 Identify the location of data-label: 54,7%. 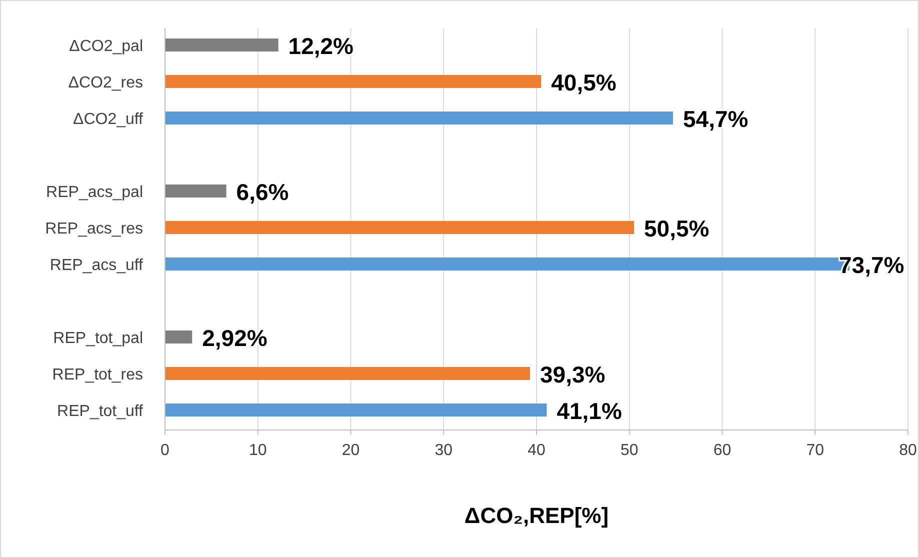
(715, 119).